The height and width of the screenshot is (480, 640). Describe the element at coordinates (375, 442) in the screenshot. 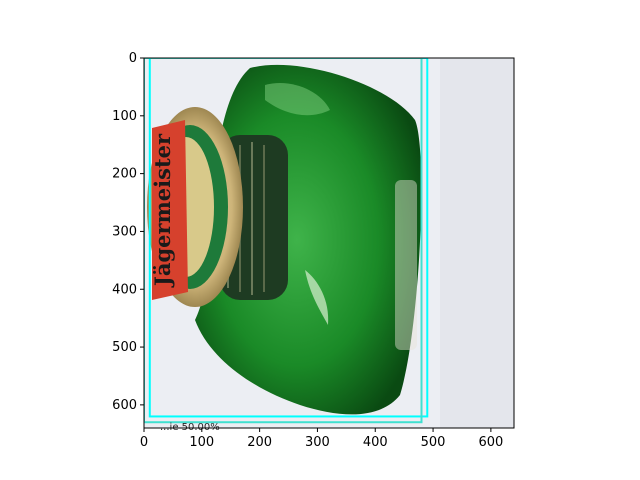

I see `x-tick-label: 400` at that location.